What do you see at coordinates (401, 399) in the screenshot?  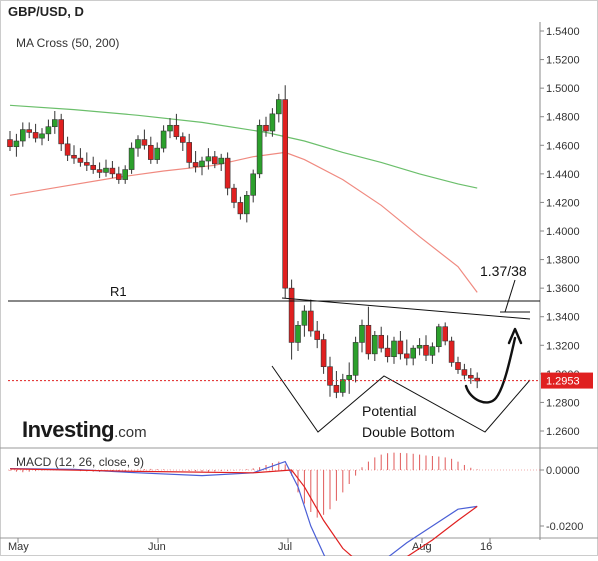 I see `double-bottom-pattern` at bounding box center [401, 399].